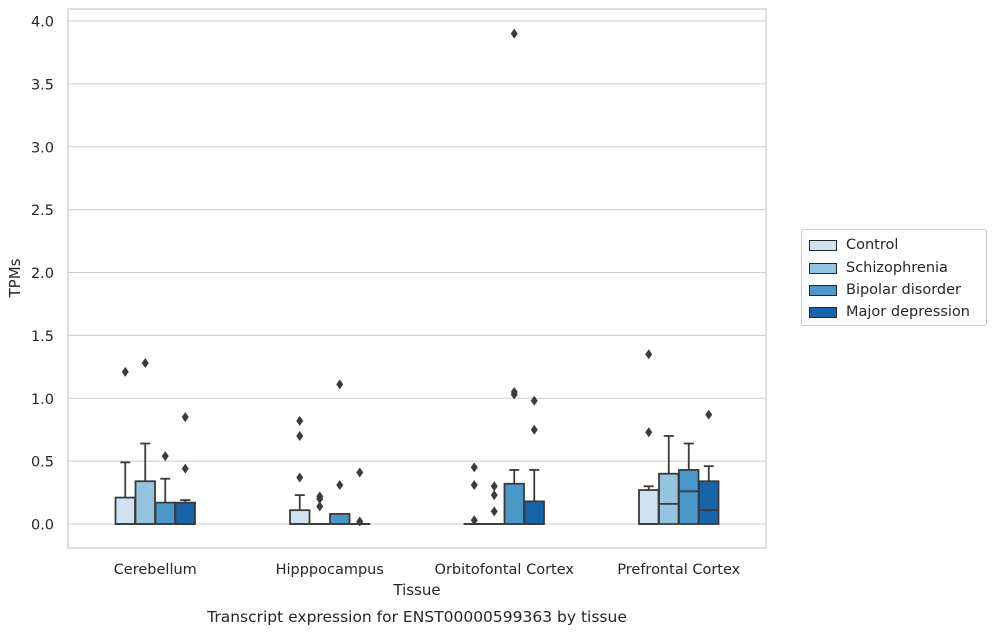 The height and width of the screenshot is (638, 997). Describe the element at coordinates (505, 570) in the screenshot. I see `x-tick-label: Orbitofontal Cortex` at that location.